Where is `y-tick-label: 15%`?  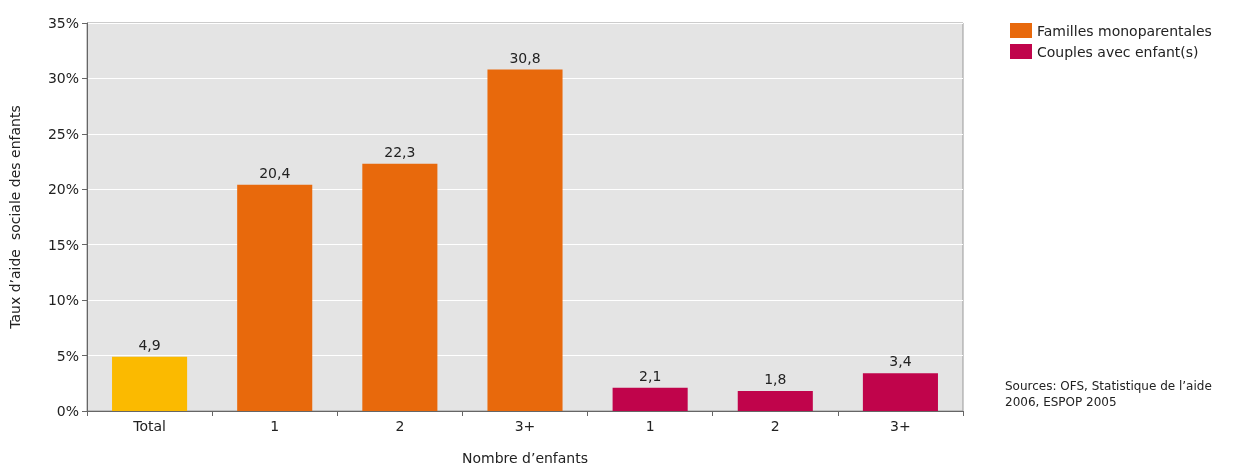
y-tick-label: 15% is located at coordinates (63, 244).